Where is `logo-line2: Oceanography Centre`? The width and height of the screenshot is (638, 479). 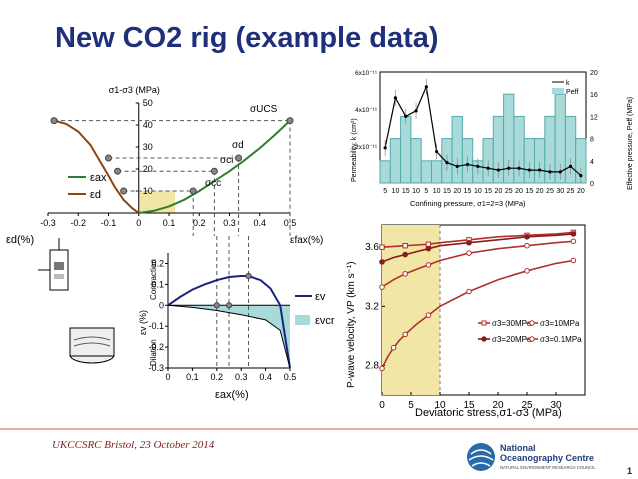 logo-line2: Oceanography Centre is located at coordinates (547, 458).